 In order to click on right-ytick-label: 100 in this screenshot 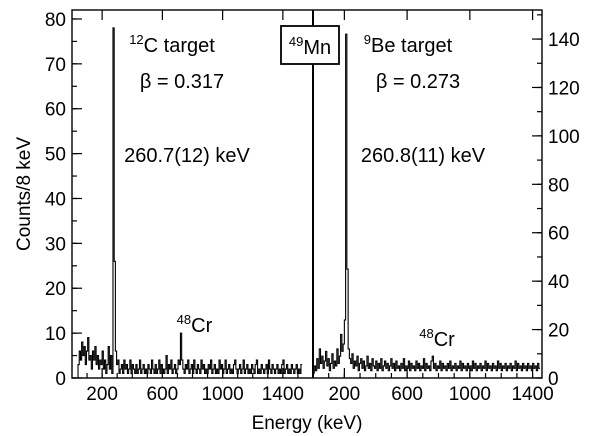, I will do `click(564, 137)`.